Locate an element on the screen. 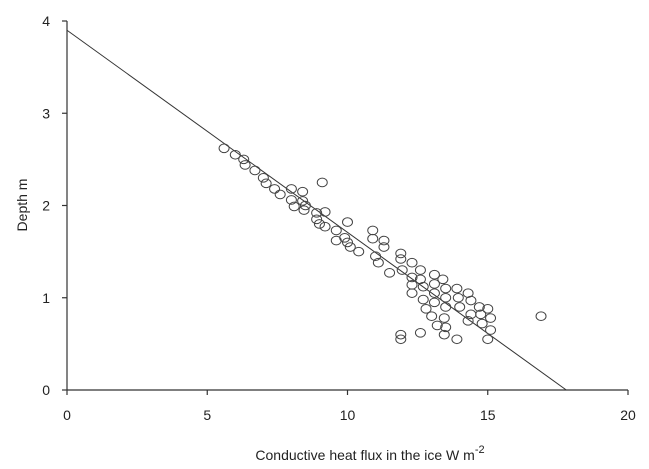 The width and height of the screenshot is (649, 469). x-axis-label: Conductive heat flux in the ice W m-2 is located at coordinates (369, 453).